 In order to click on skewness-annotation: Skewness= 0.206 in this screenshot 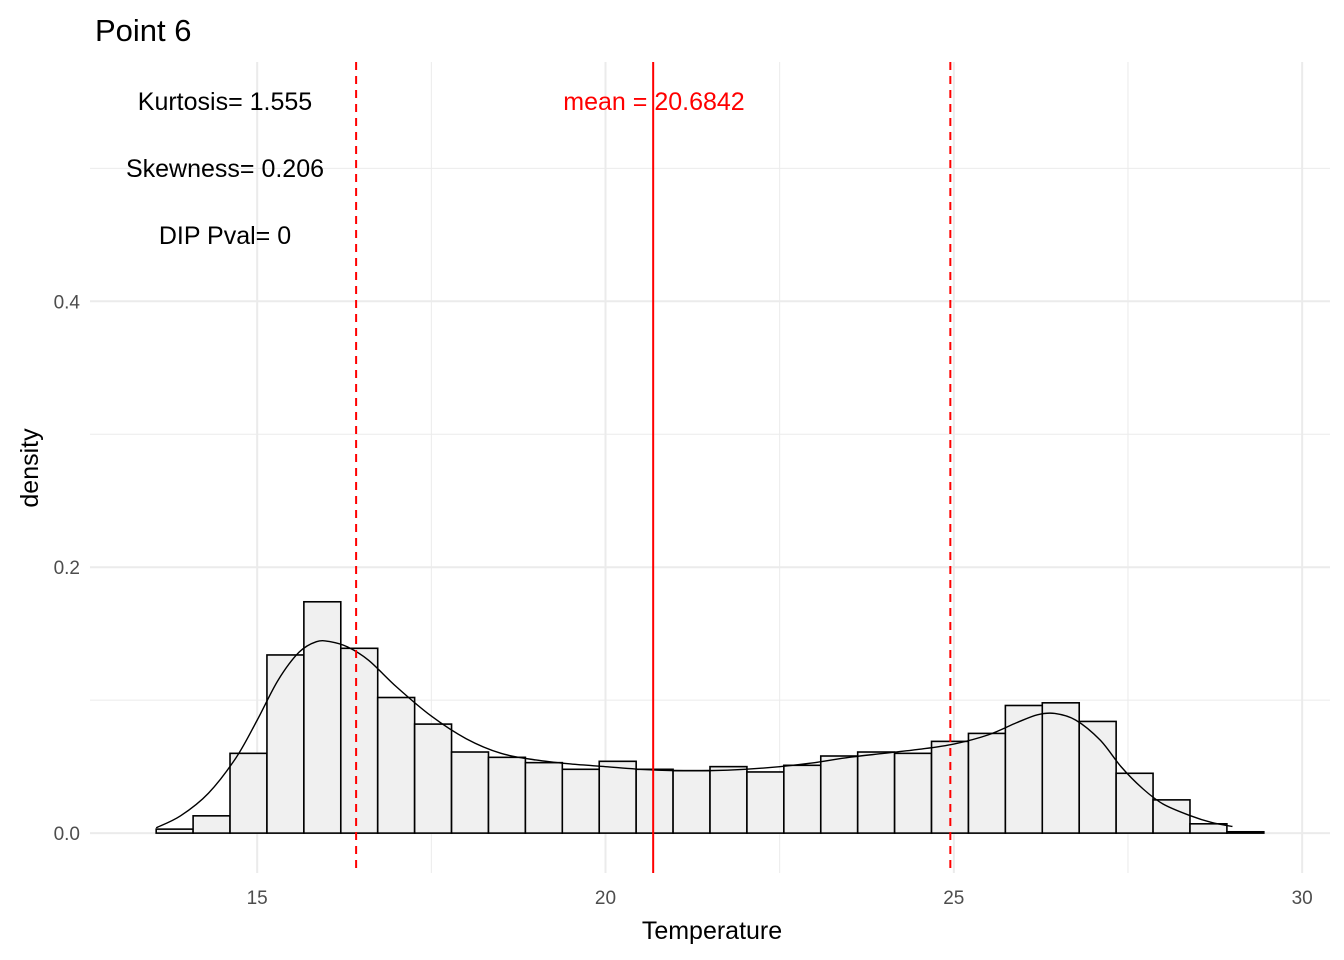, I will do `click(225, 169)`.